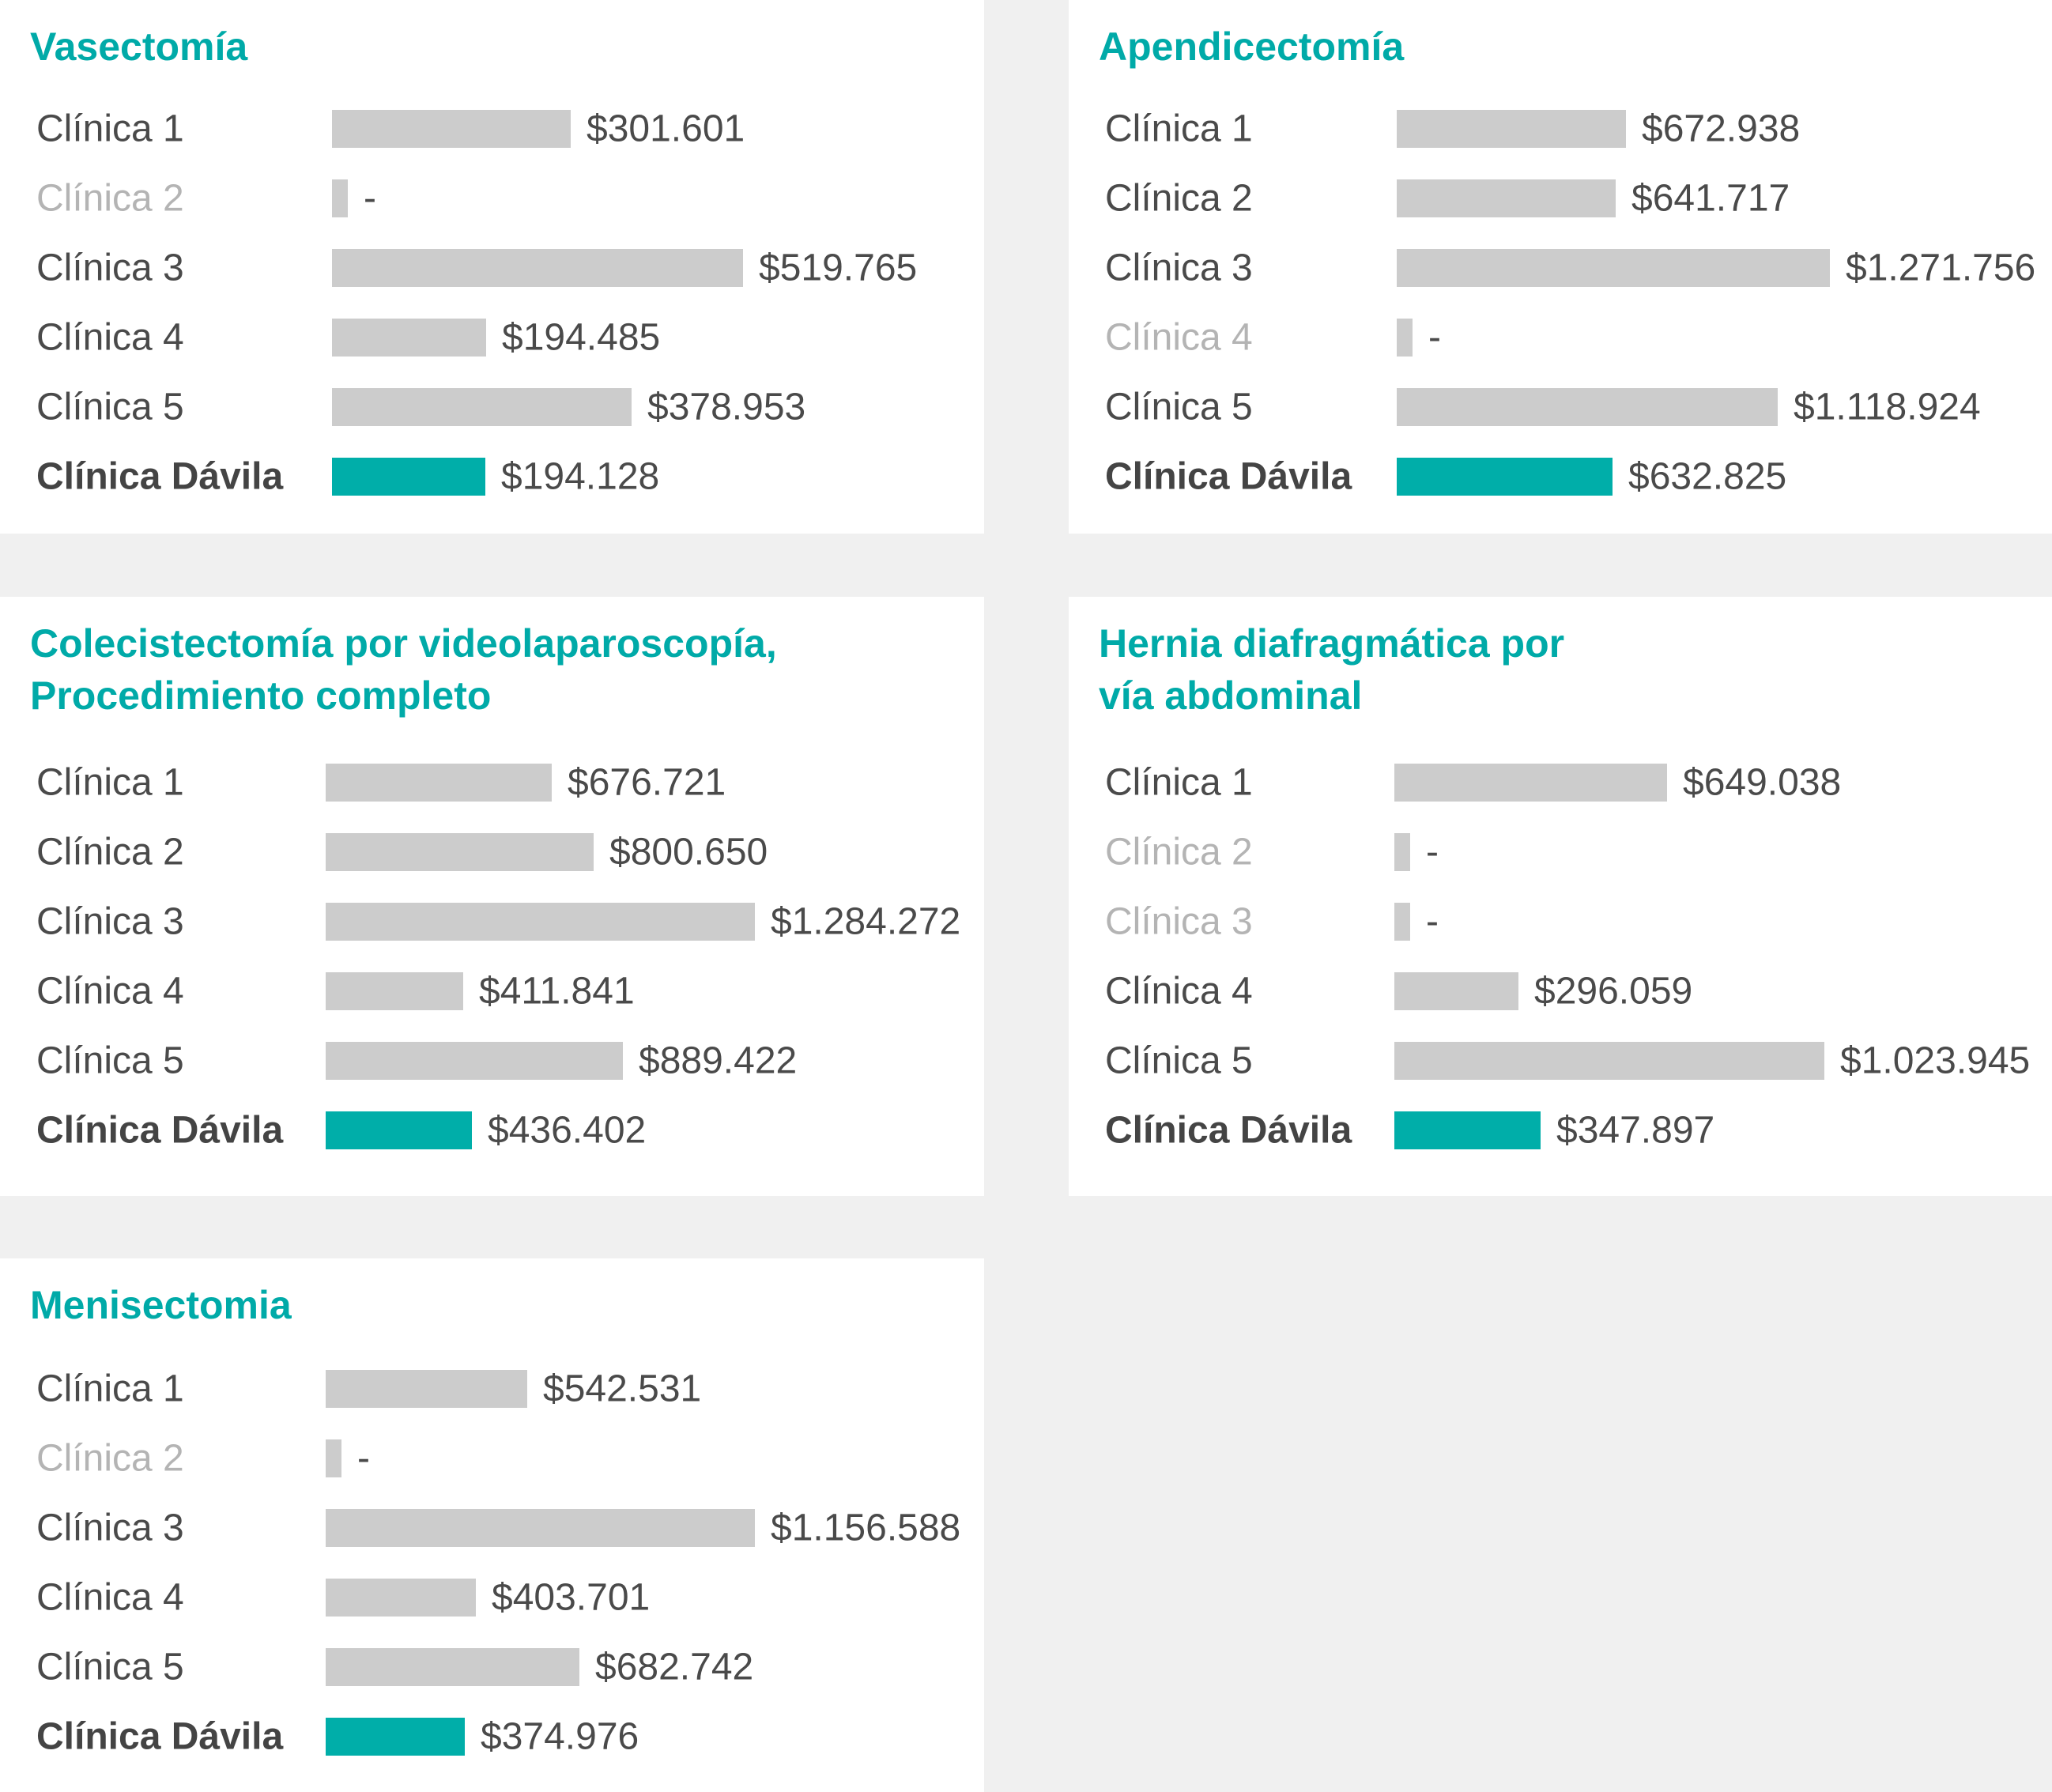  What do you see at coordinates (139, 47) in the screenshot?
I see `chart-title: Vasectomía` at bounding box center [139, 47].